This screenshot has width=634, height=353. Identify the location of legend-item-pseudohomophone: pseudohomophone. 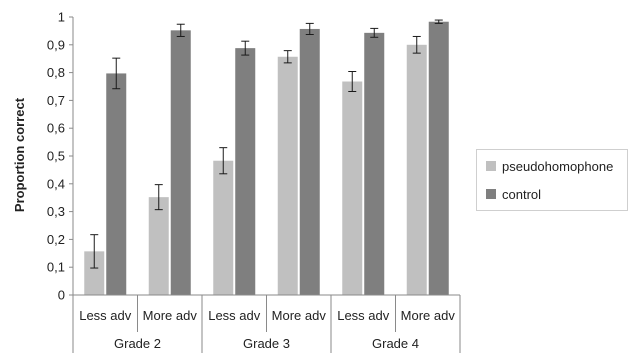
(549, 166).